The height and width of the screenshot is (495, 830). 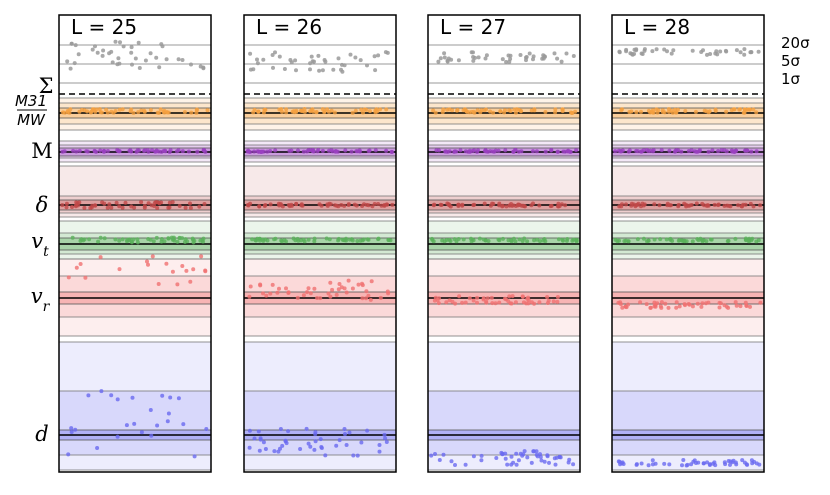 What do you see at coordinates (795, 43) in the screenshot?
I see `sigma-level-label: 20σ` at bounding box center [795, 43].